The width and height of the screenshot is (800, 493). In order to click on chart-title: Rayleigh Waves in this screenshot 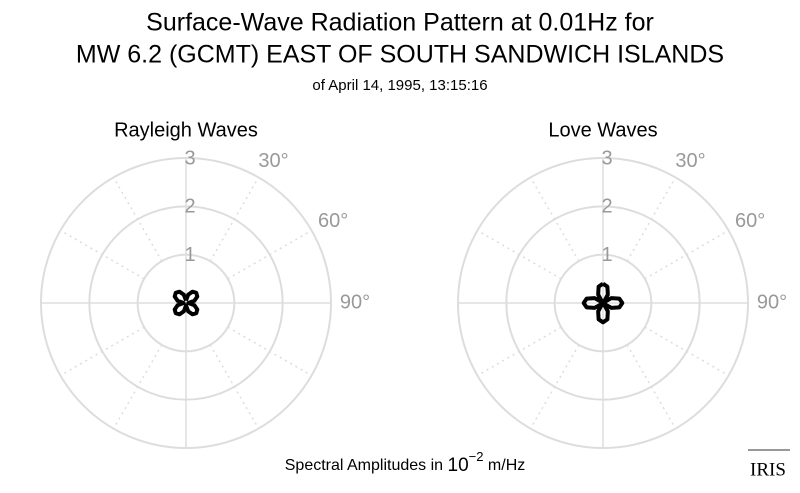, I will do `click(186, 130)`.